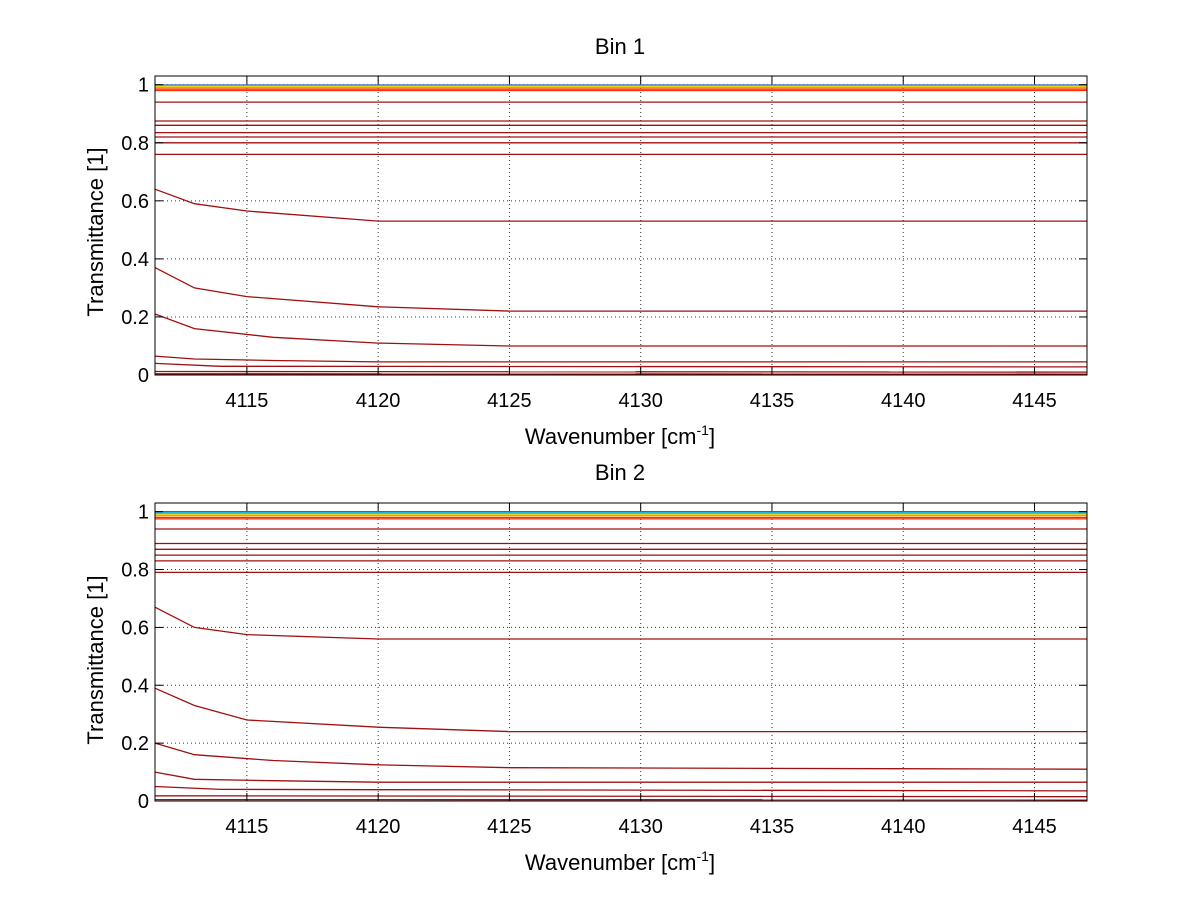 This screenshot has width=1200, height=901. Describe the element at coordinates (620, 46) in the screenshot. I see `chart-title: Bin 1` at that location.